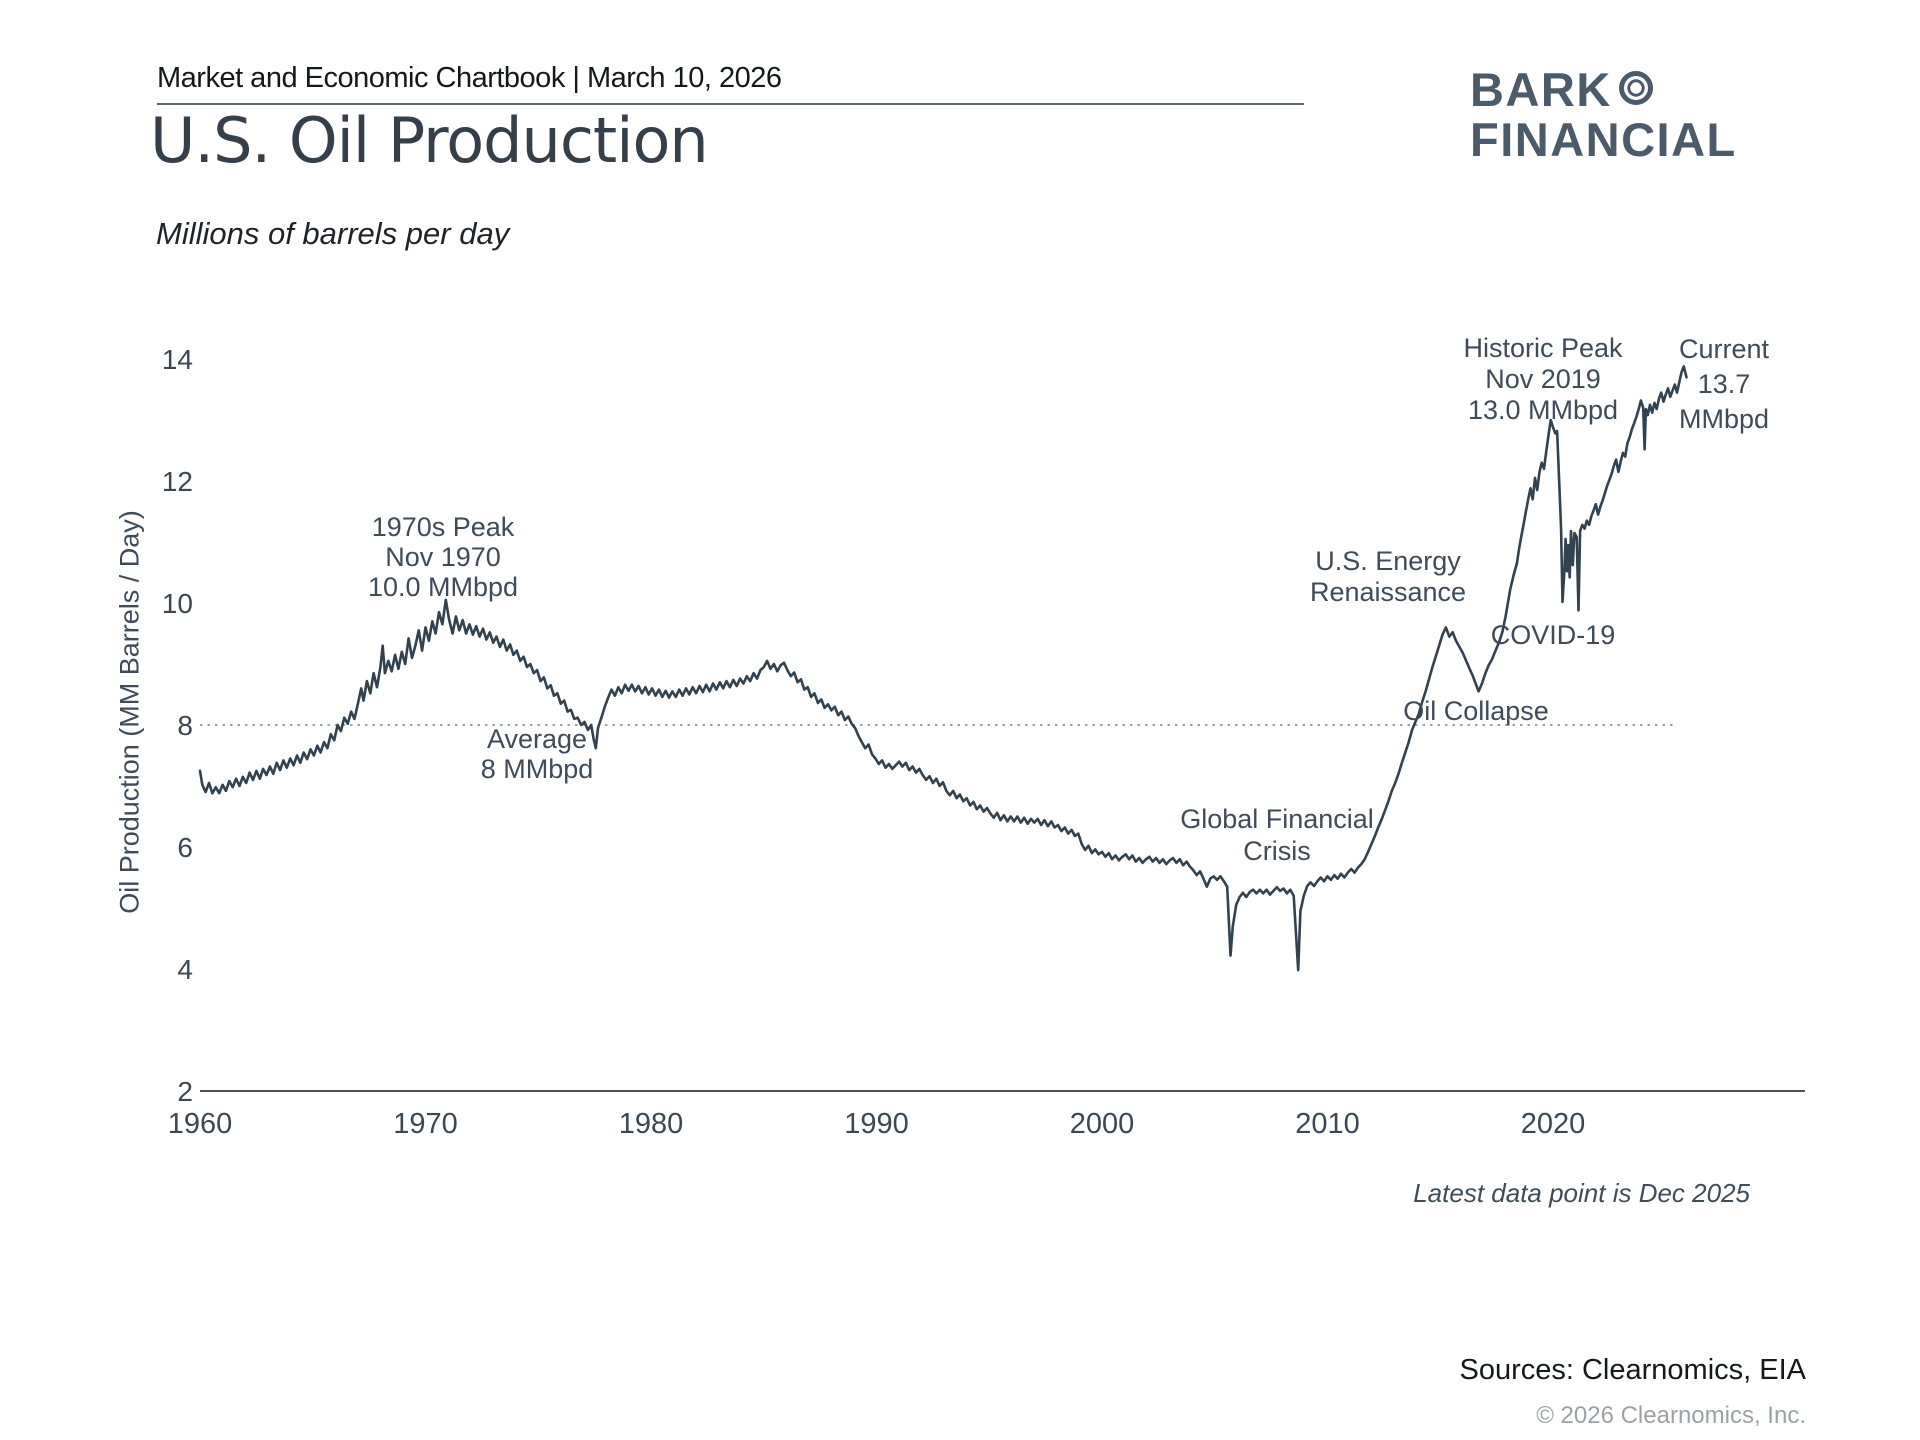 The width and height of the screenshot is (1920, 1440). What do you see at coordinates (730, 104) in the screenshot?
I see `header-divider` at bounding box center [730, 104].